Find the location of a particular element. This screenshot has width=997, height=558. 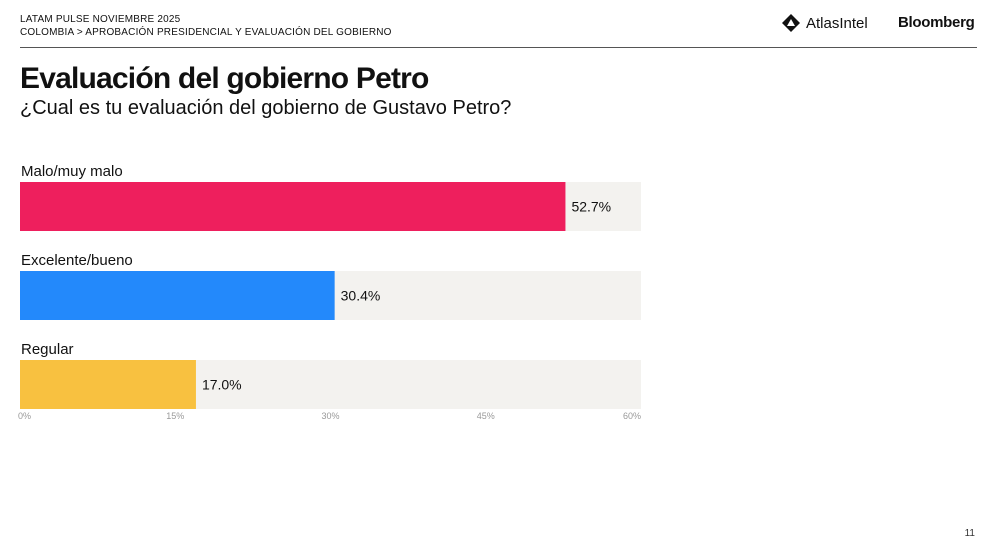

x-tick-label: 45% is located at coordinates (486, 416).